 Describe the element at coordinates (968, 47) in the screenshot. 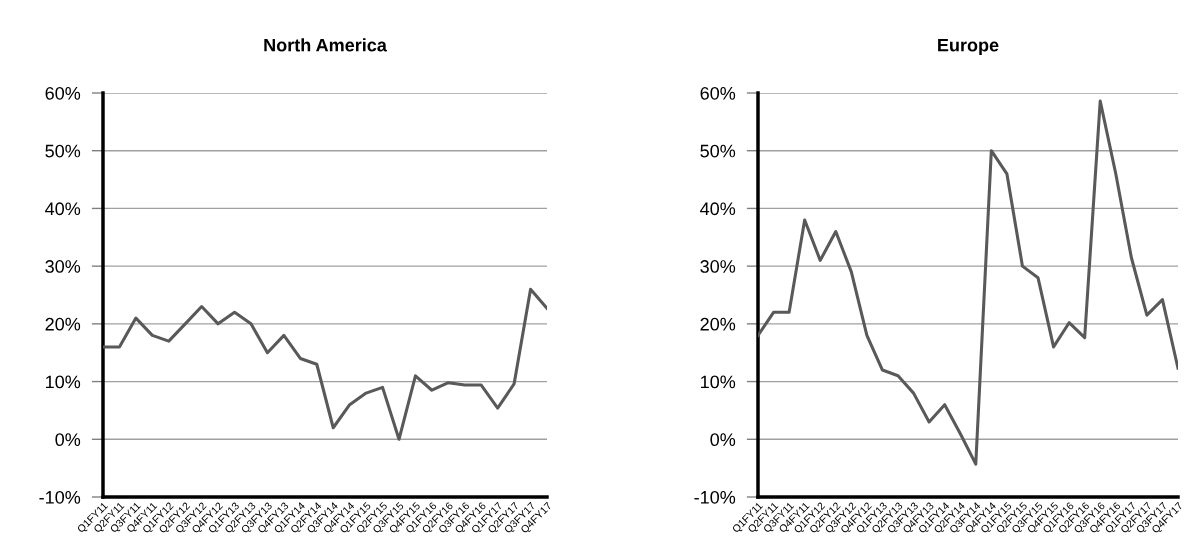

I see `chart-title: Europe` at that location.